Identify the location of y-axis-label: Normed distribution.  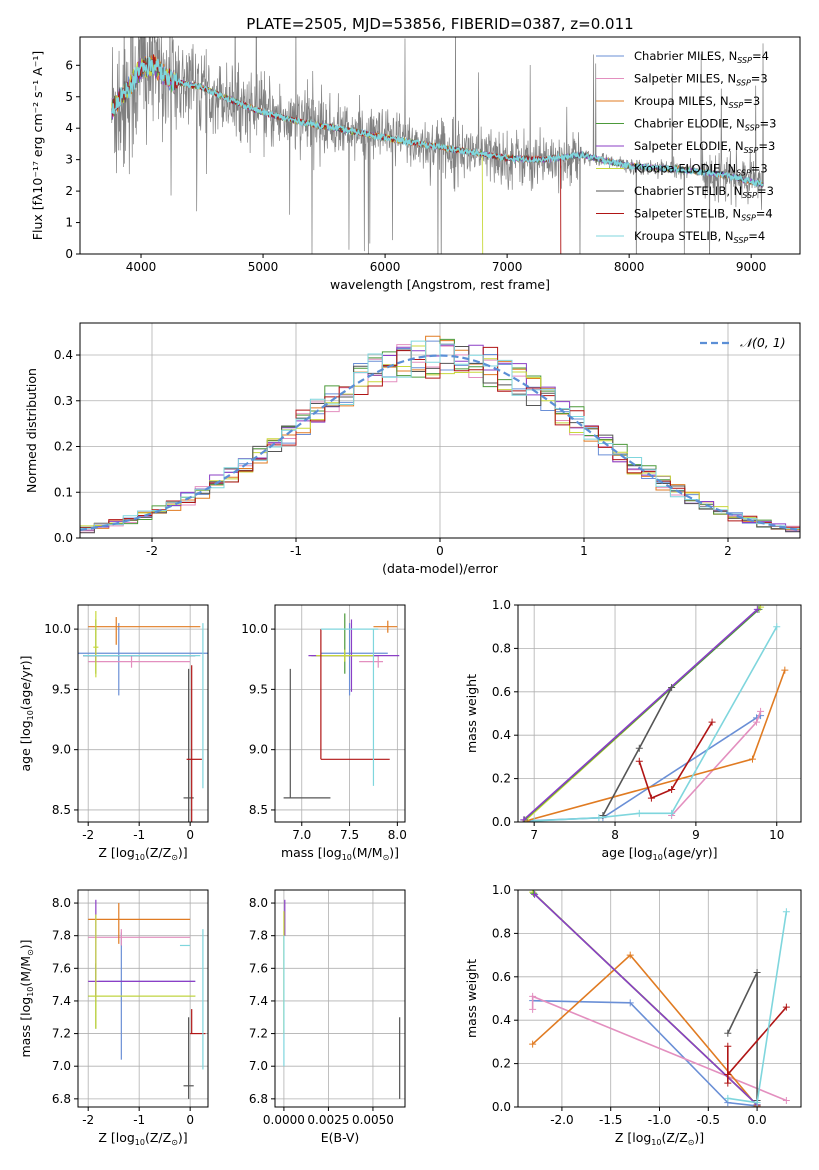
(31, 430).